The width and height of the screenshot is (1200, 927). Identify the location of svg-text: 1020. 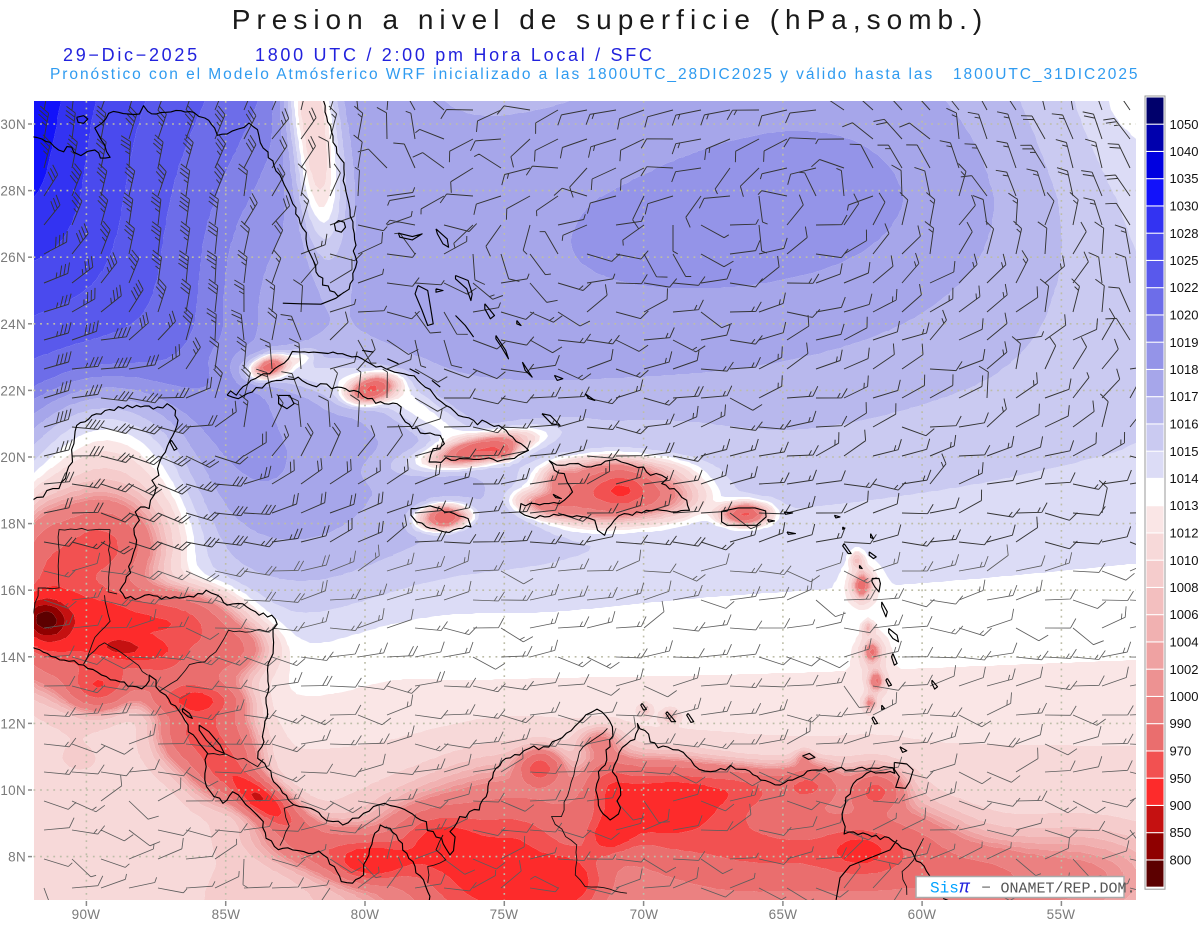
(1184, 315).